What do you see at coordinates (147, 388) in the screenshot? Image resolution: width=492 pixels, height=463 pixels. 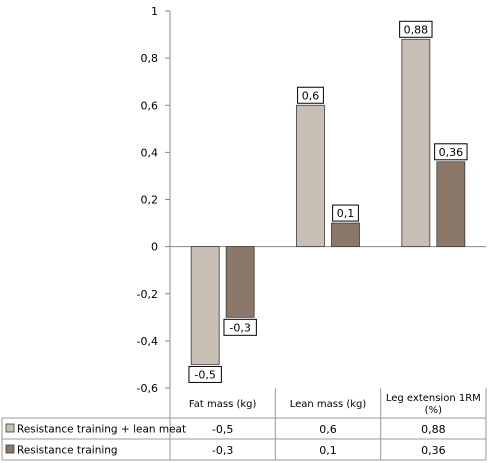 I see `y-tick-label: -0,6` at bounding box center [147, 388].